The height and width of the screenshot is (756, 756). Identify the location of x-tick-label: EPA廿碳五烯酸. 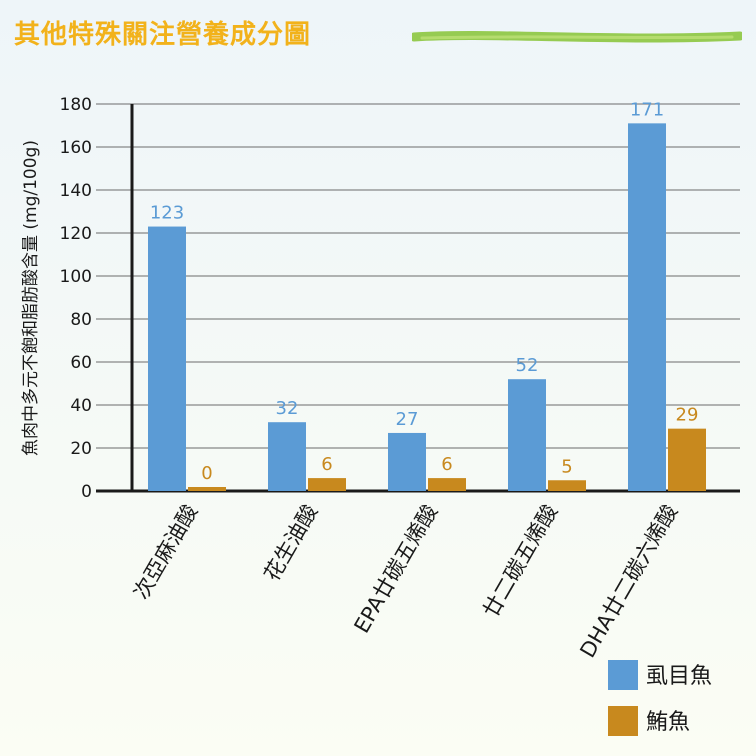
(396, 569).